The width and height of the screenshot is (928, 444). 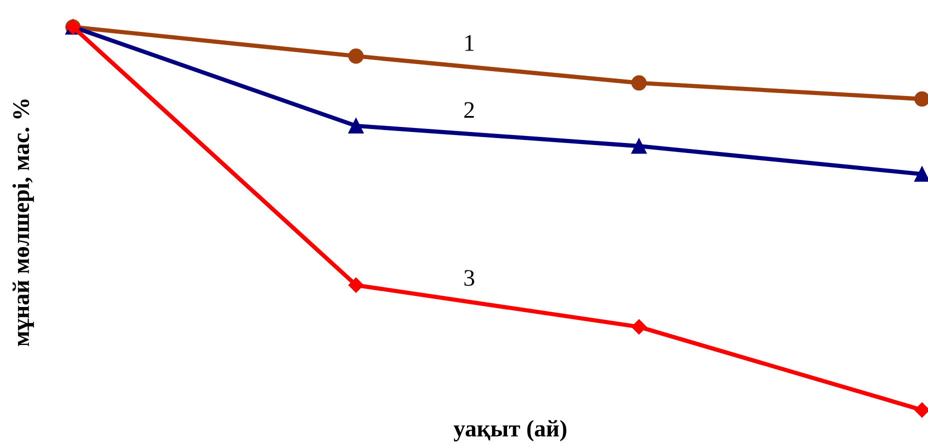 I want to click on series-label: 2, so click(x=469, y=110).